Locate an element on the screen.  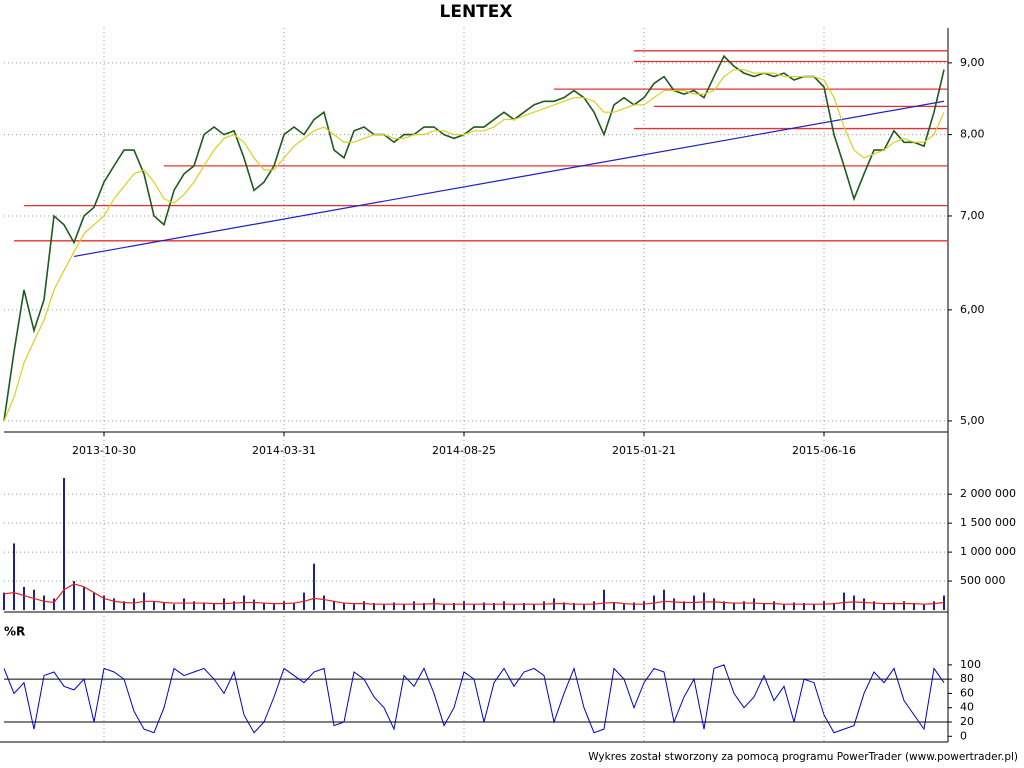
chart-title: LENTEX is located at coordinates (476, 12).